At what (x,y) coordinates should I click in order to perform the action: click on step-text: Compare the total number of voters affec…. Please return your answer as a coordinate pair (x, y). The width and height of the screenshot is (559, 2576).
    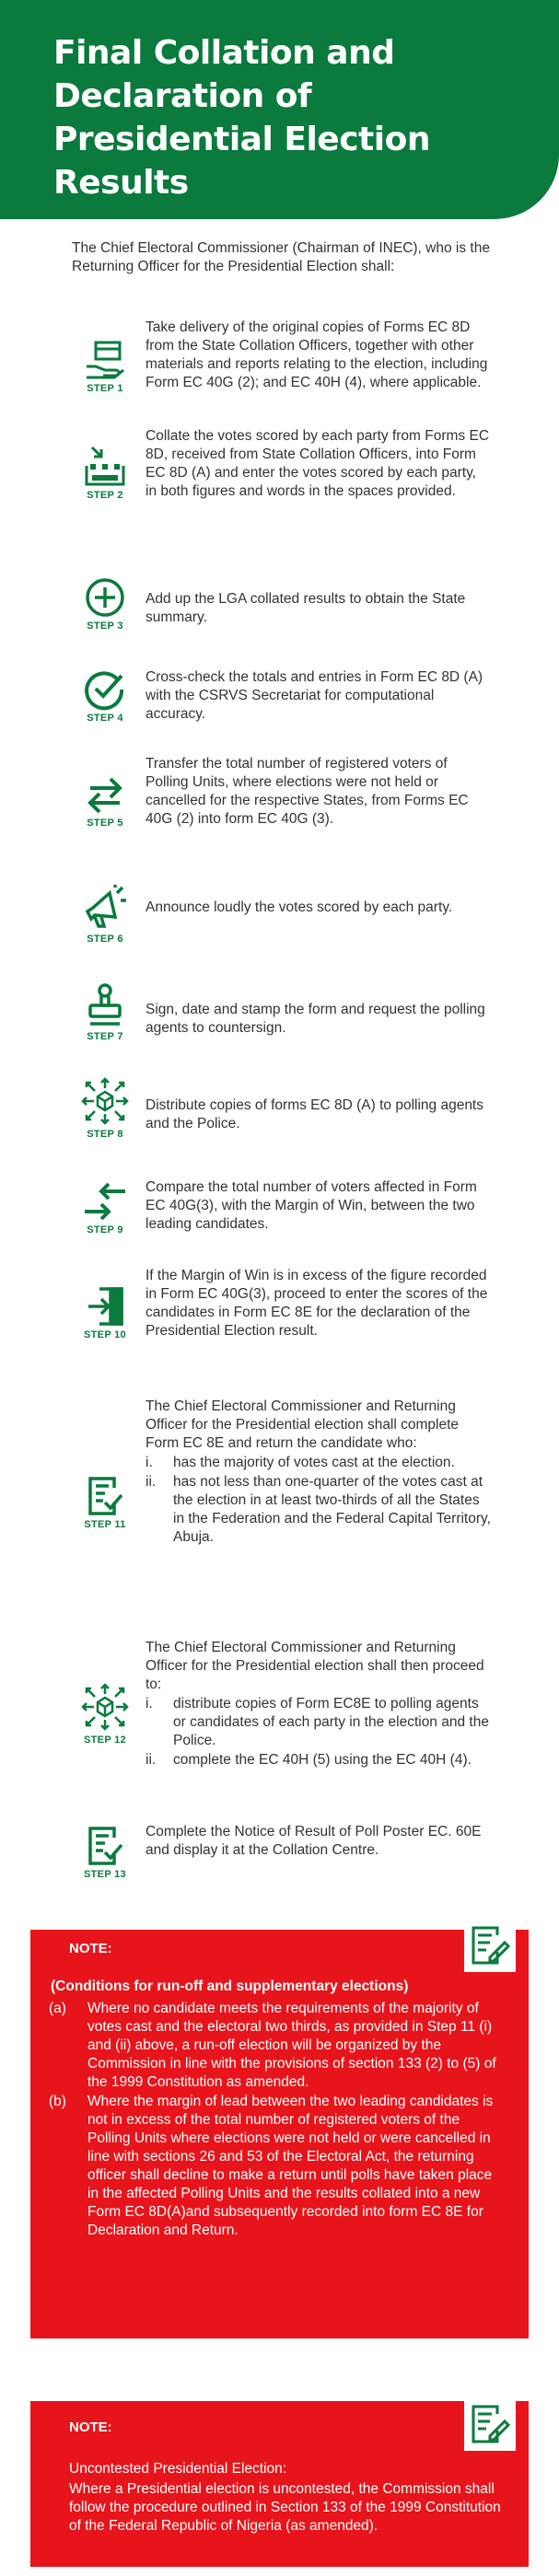
    Looking at the image, I should click on (311, 1205).